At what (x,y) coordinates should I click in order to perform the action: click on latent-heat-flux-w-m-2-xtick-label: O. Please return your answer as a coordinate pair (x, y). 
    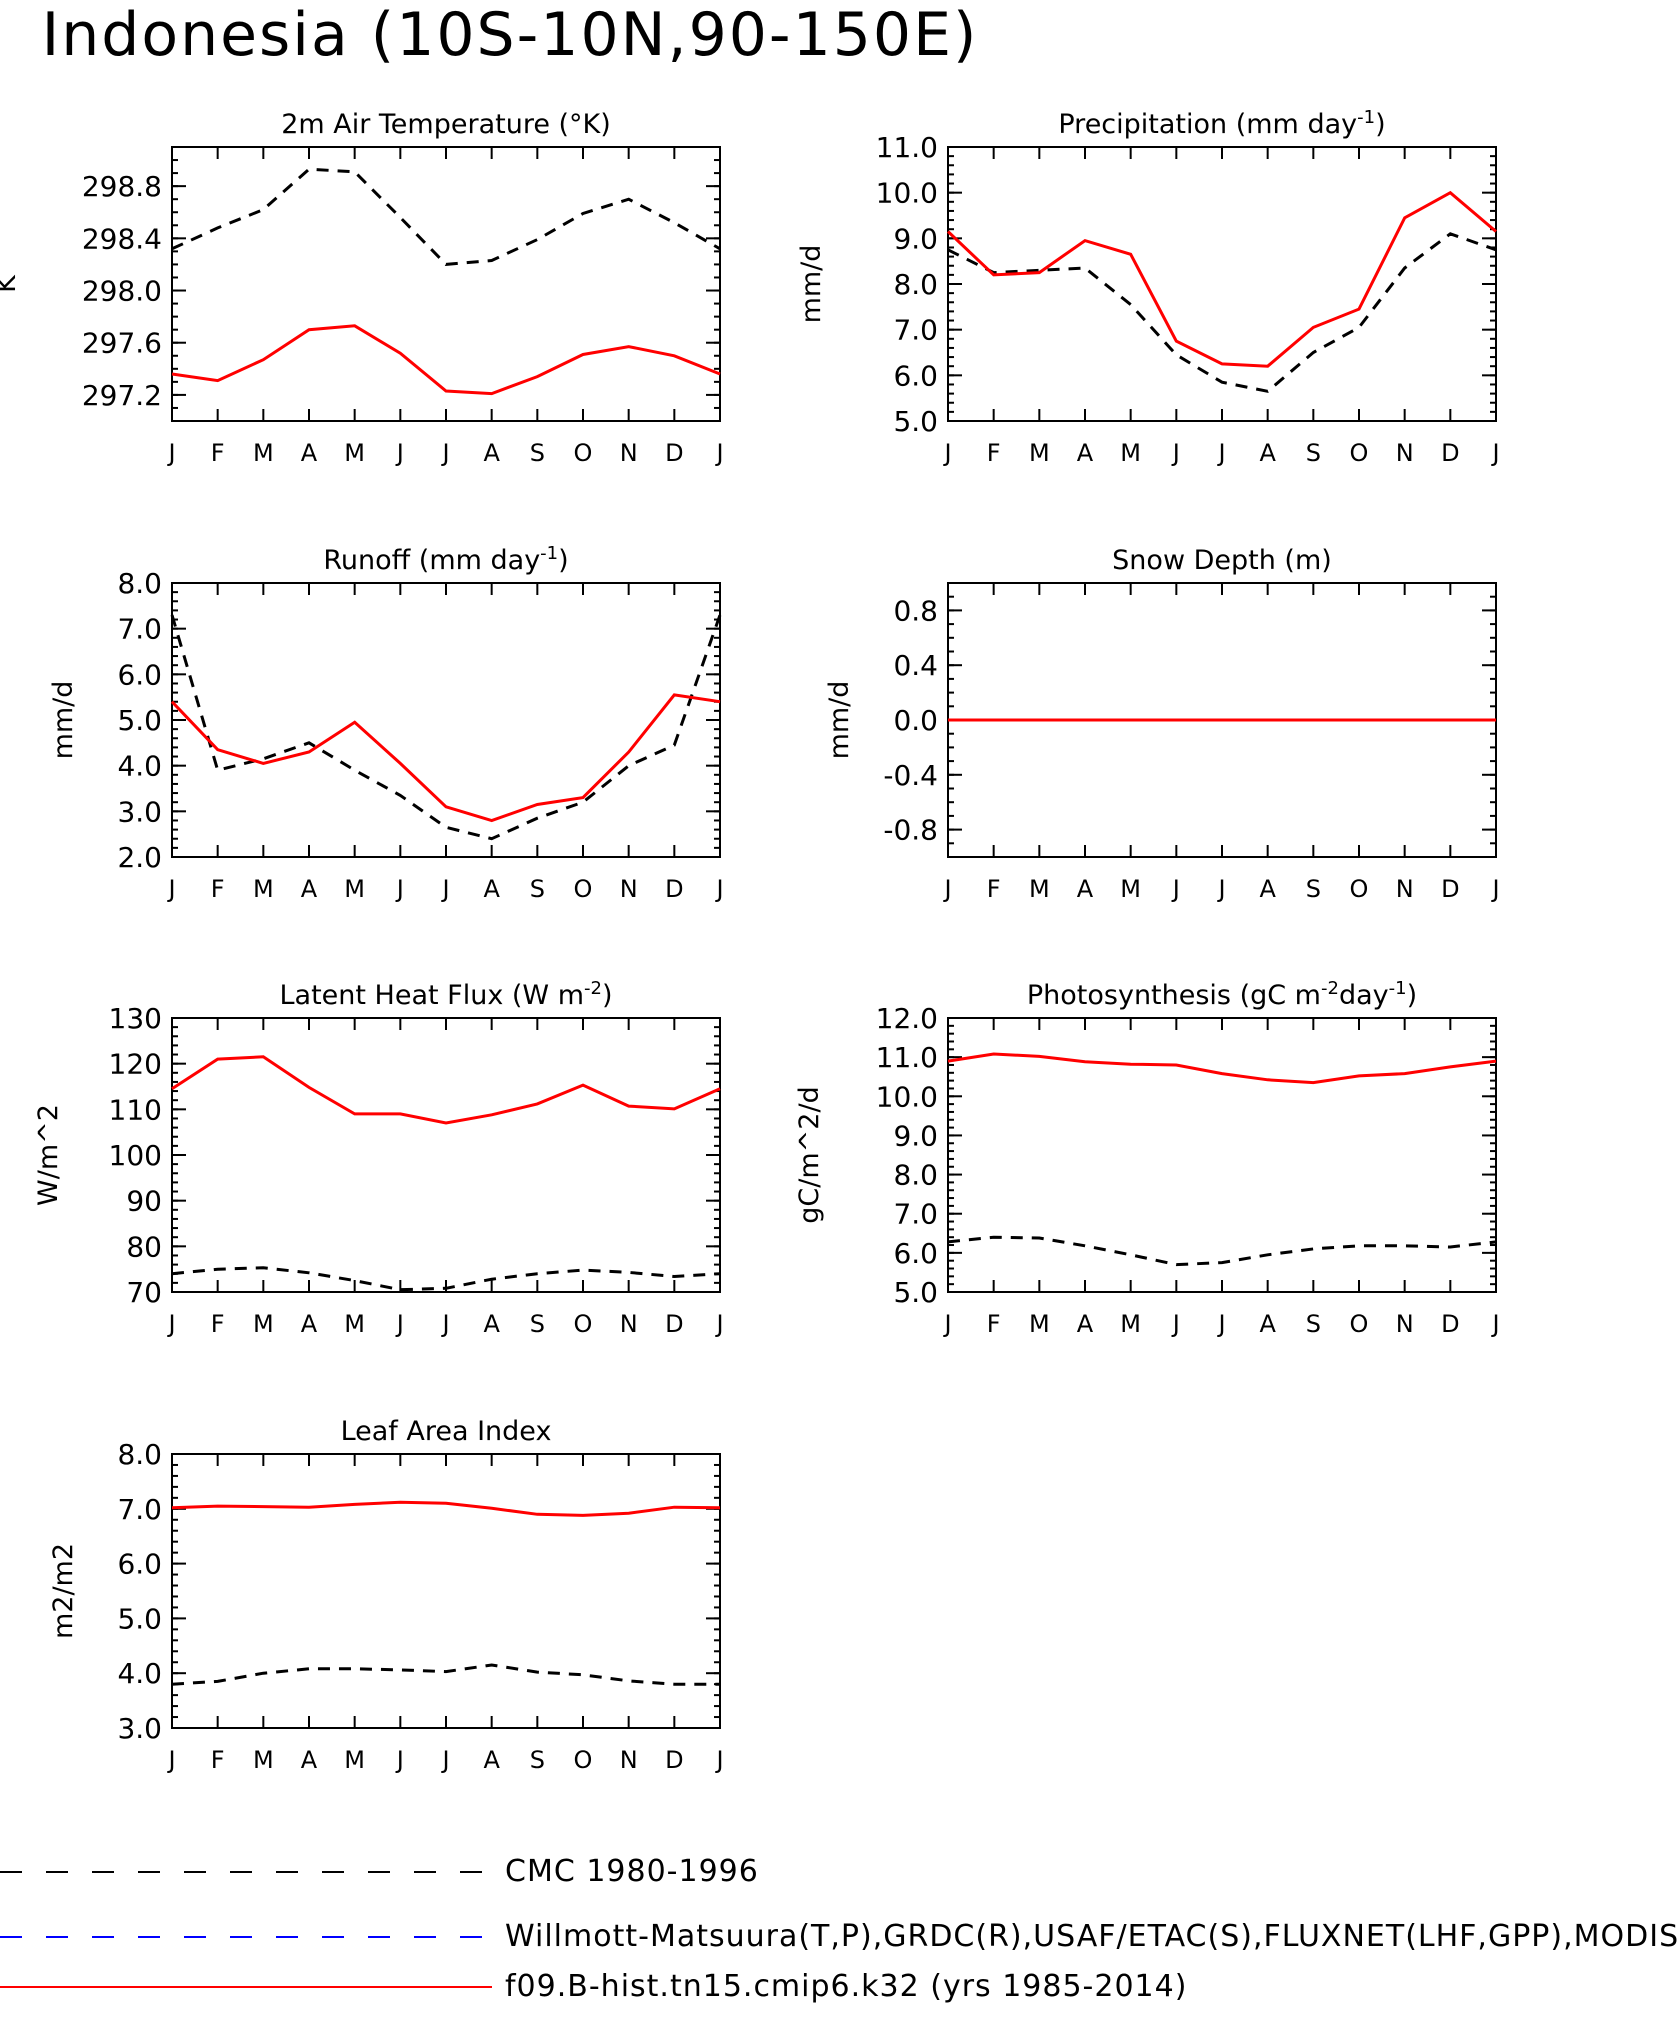
    Looking at the image, I should click on (583, 1324).